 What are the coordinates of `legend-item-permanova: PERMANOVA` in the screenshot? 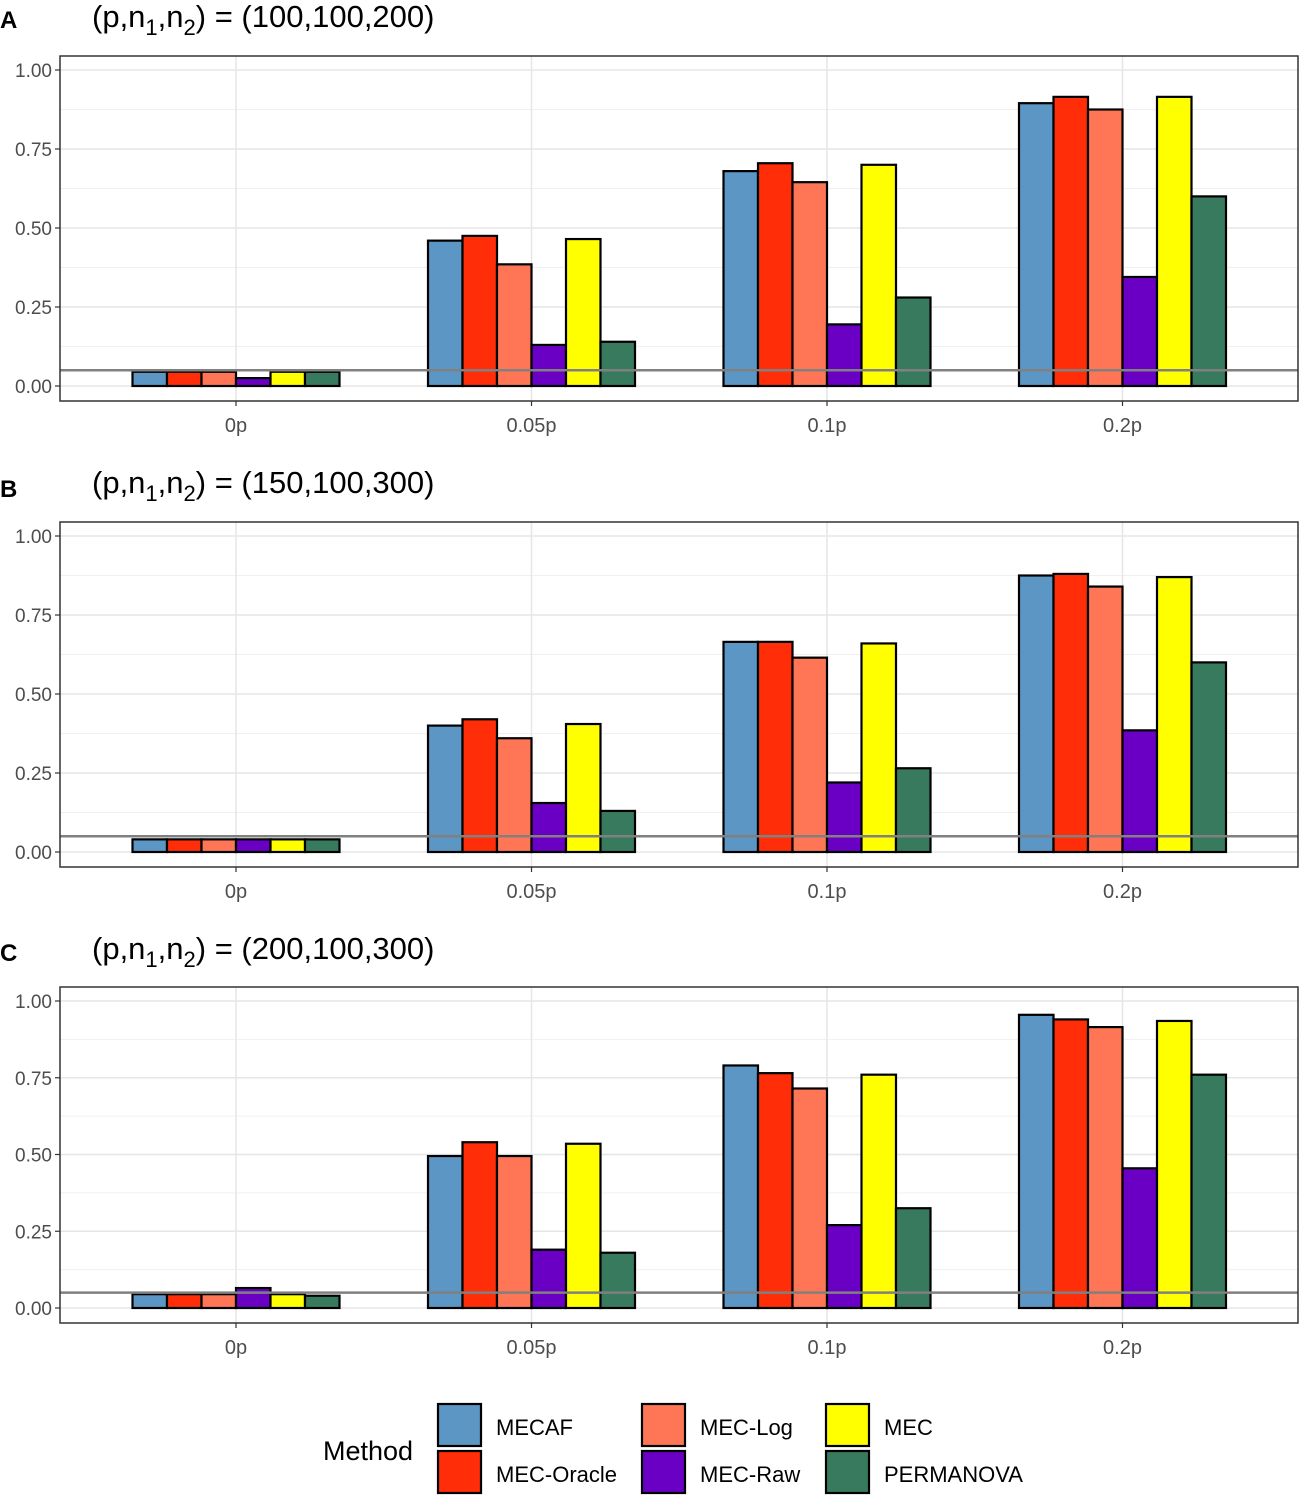 It's located at (923, 1472).